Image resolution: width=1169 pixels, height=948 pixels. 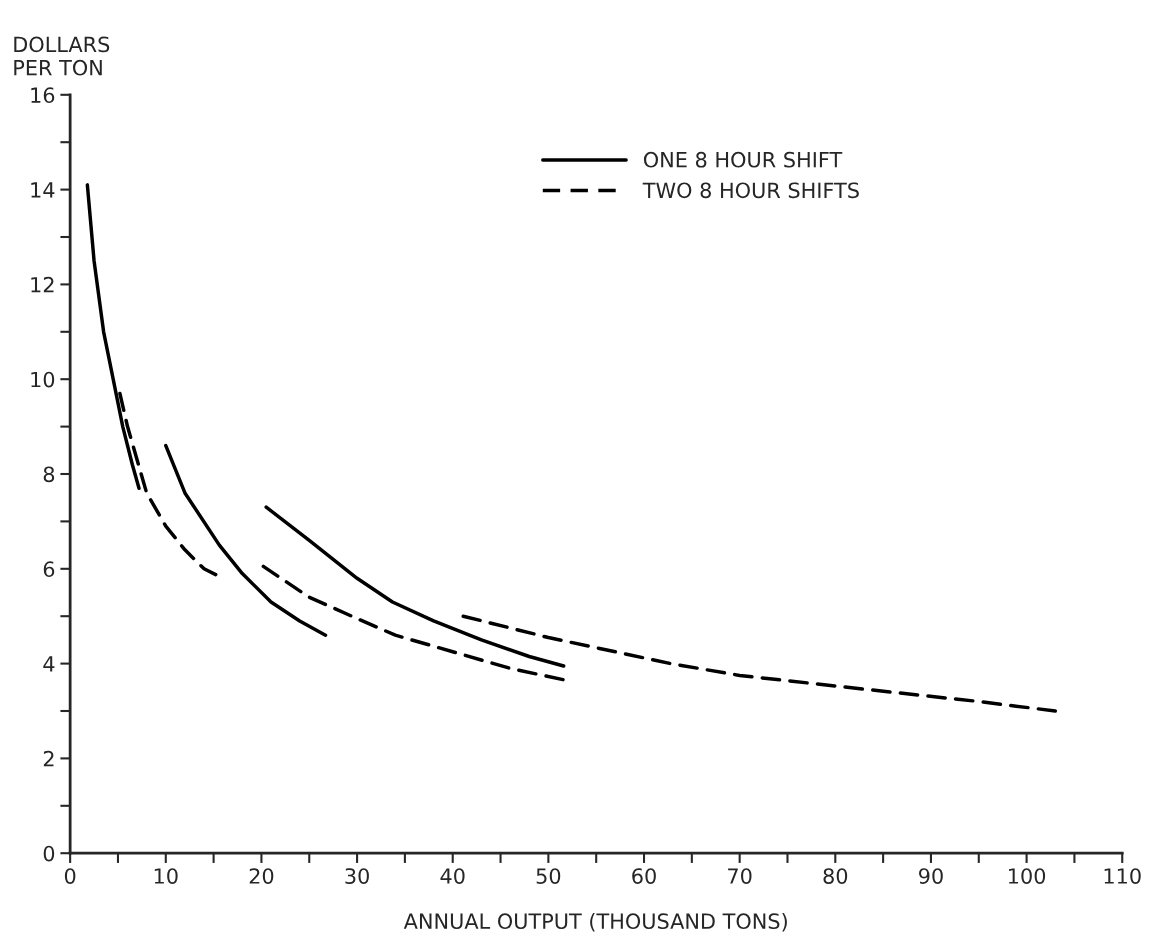 I want to click on y-axis-title: DOLLARS PER TON, so click(x=62, y=56).